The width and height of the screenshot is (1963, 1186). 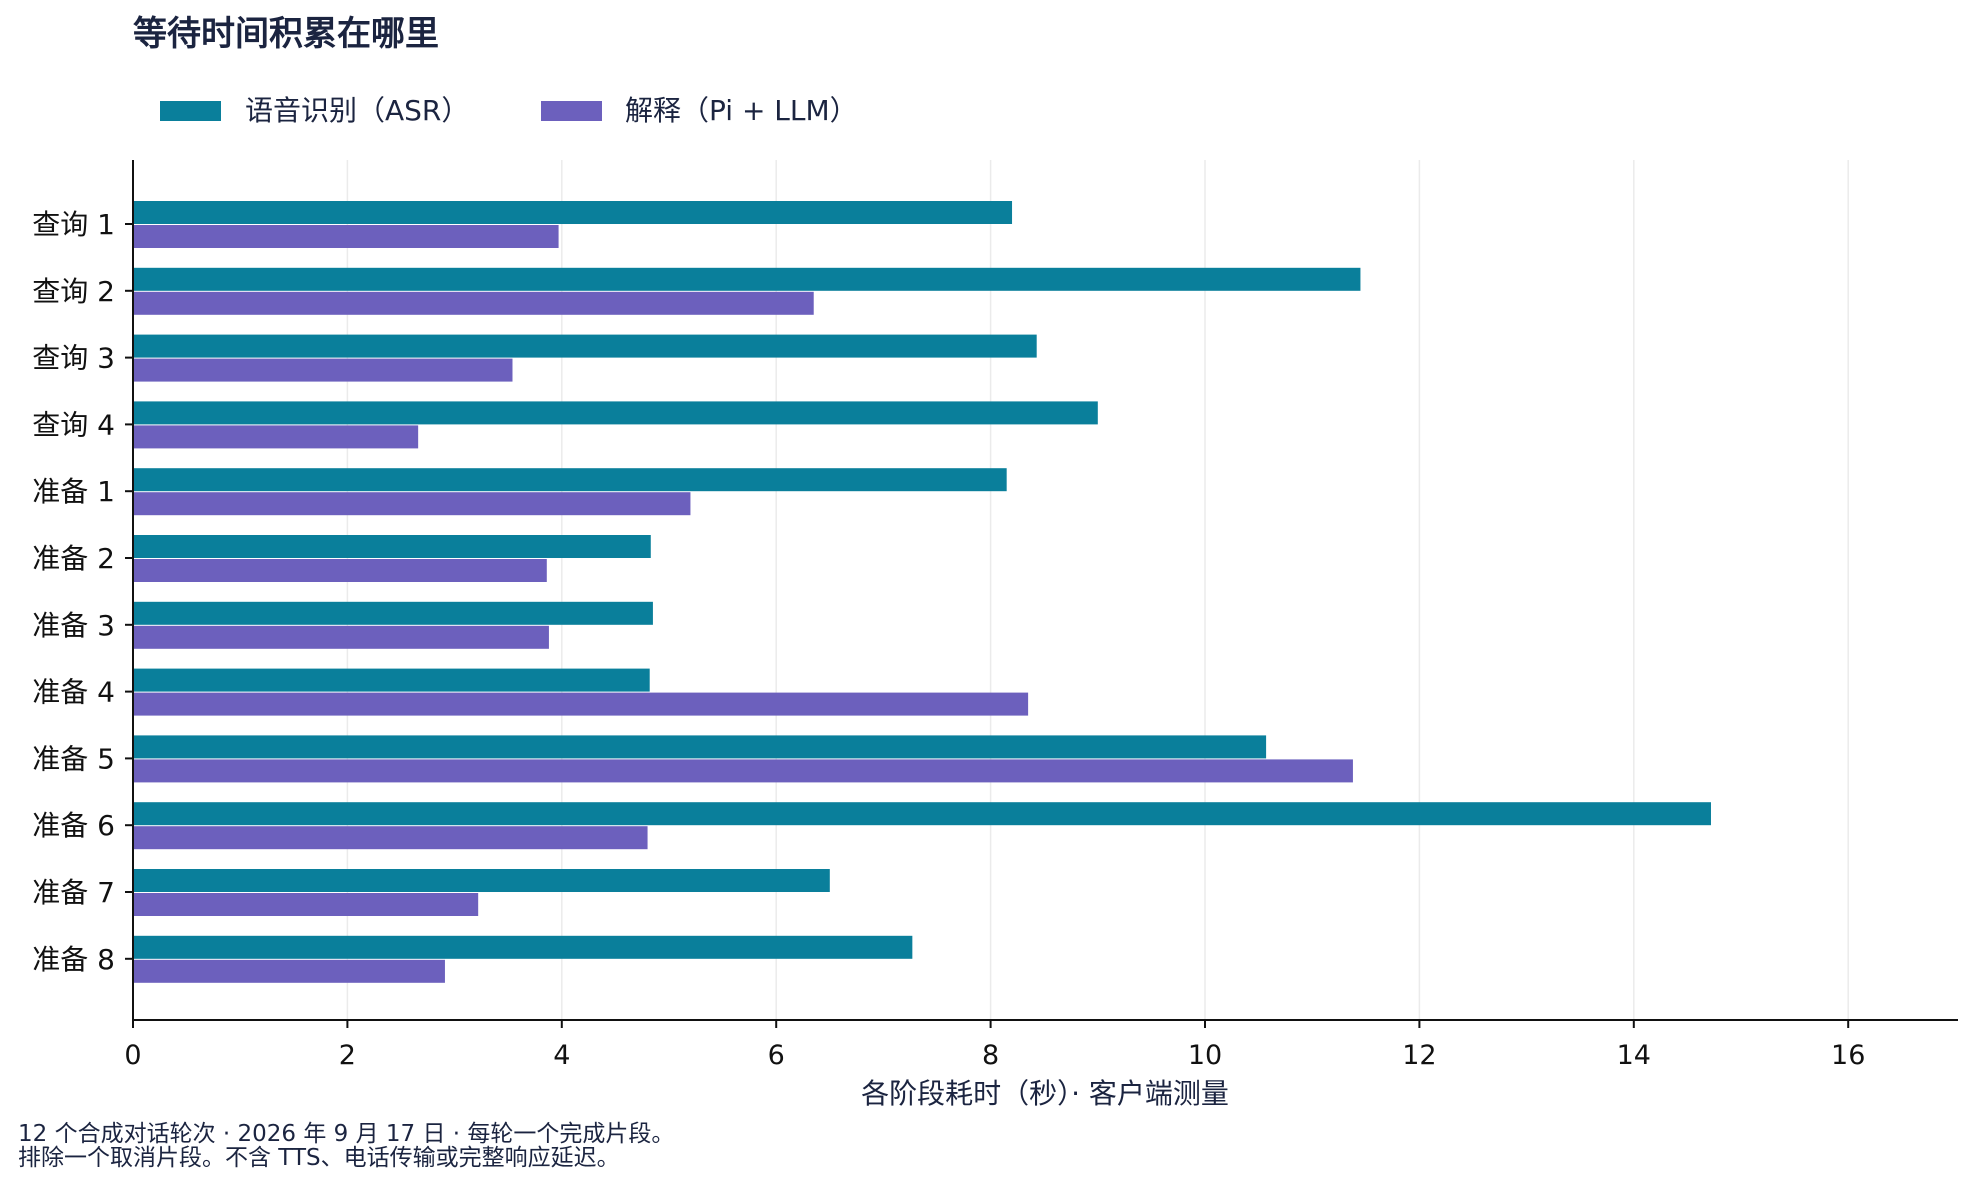 I want to click on legend-label-interpretation: 解释（Pi + LLM）, so click(x=741, y=110).